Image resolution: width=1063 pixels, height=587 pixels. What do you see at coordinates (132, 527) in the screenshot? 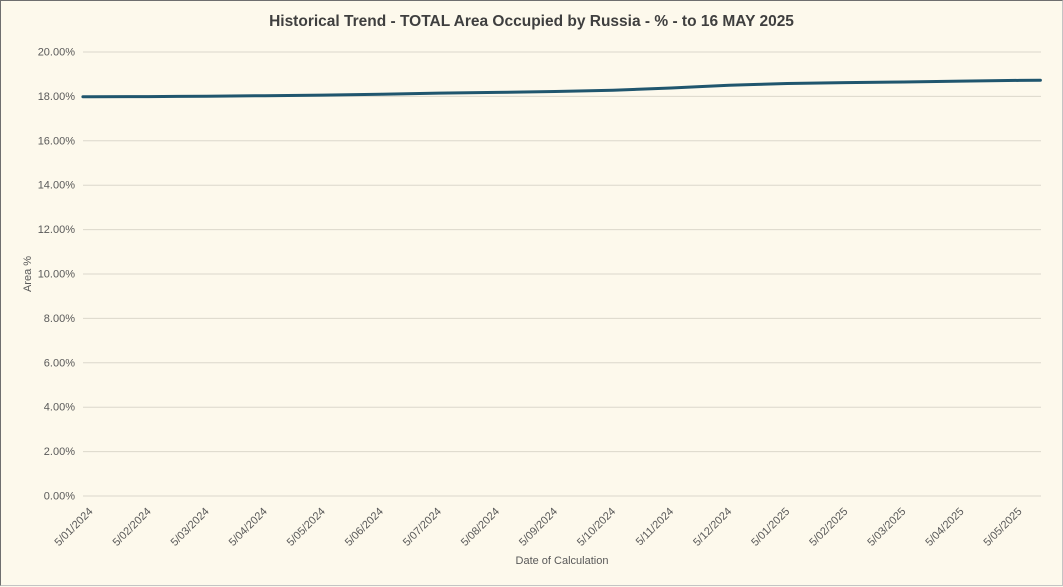
I see `x-tick-label: 5/02/2024` at bounding box center [132, 527].